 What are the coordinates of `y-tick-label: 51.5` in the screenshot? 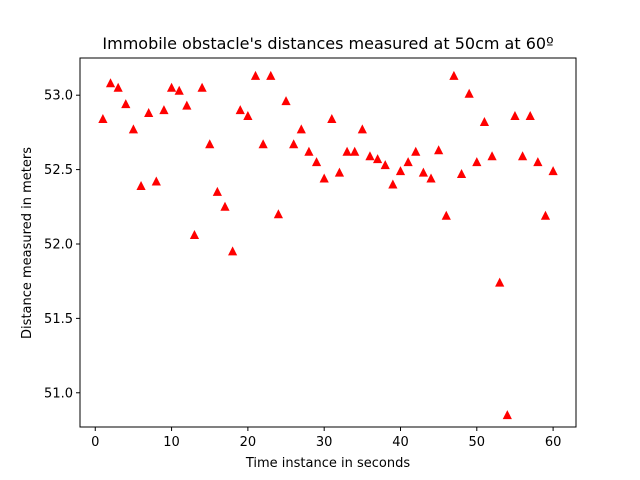 It's located at (58, 319).